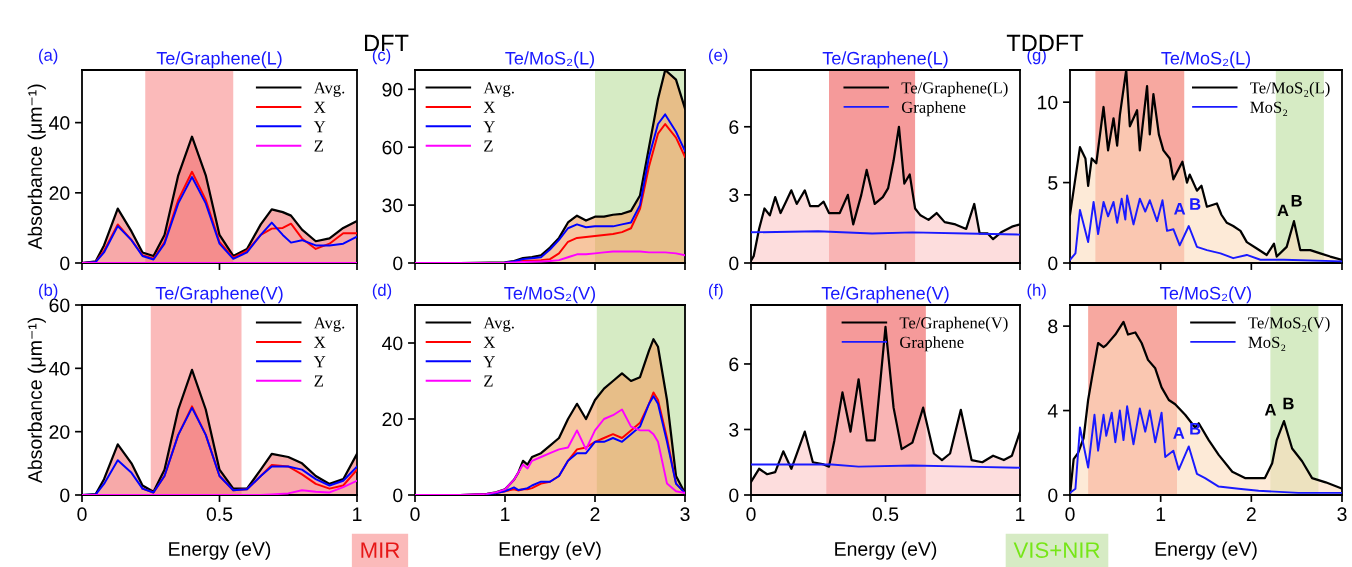  I want to click on text: (e), so click(718, 56).